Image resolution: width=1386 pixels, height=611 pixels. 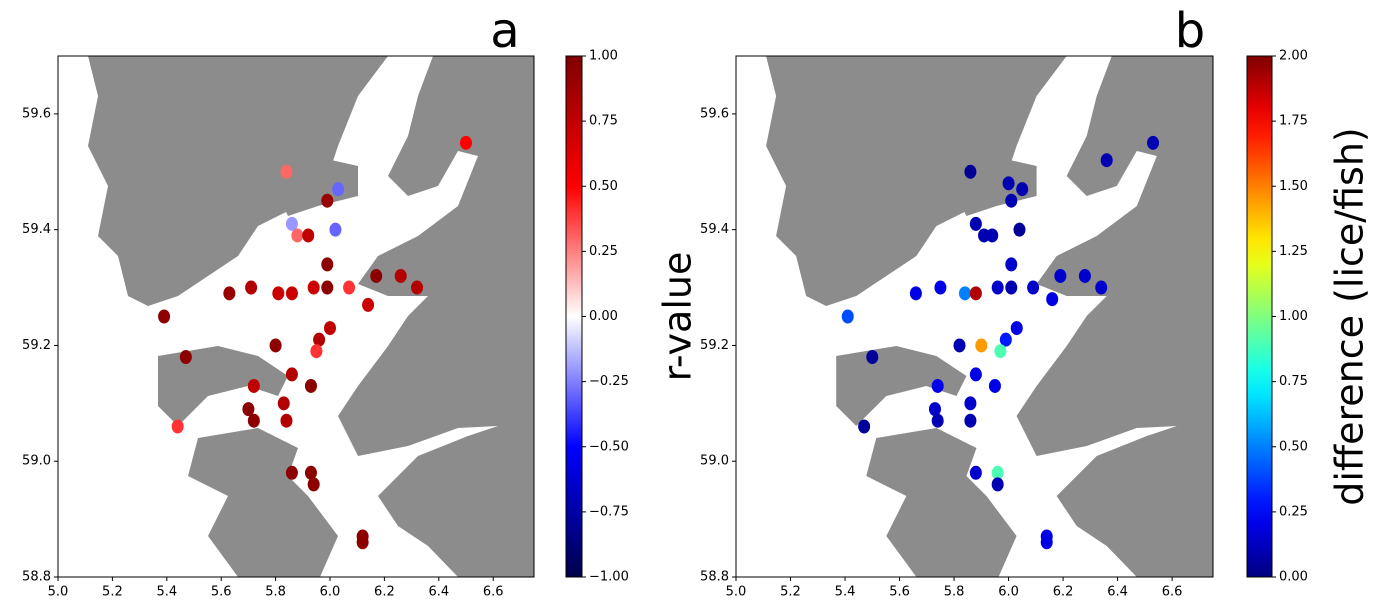 I want to click on colorbar-tick-label: 0.50, so click(x=1293, y=446).